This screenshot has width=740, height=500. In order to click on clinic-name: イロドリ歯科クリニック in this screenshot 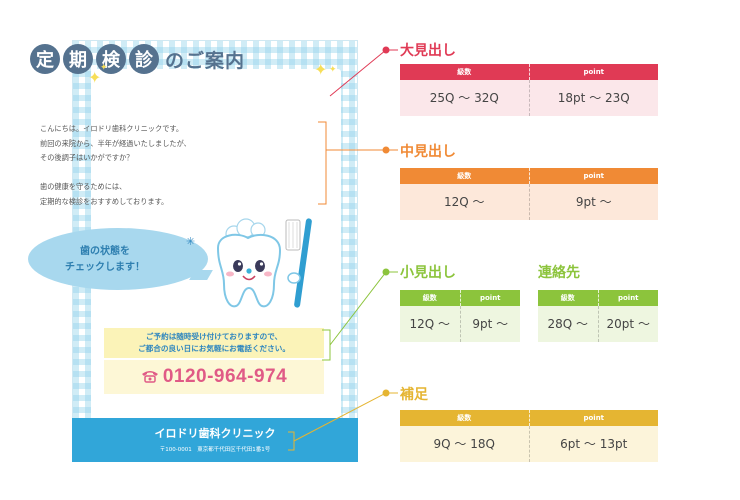, I will do `click(215, 433)`.